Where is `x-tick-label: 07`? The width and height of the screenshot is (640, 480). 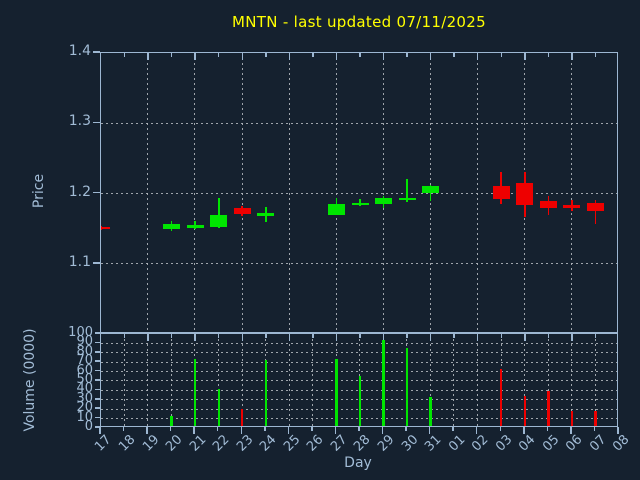 x-tick-label: 07 is located at coordinates (598, 443).